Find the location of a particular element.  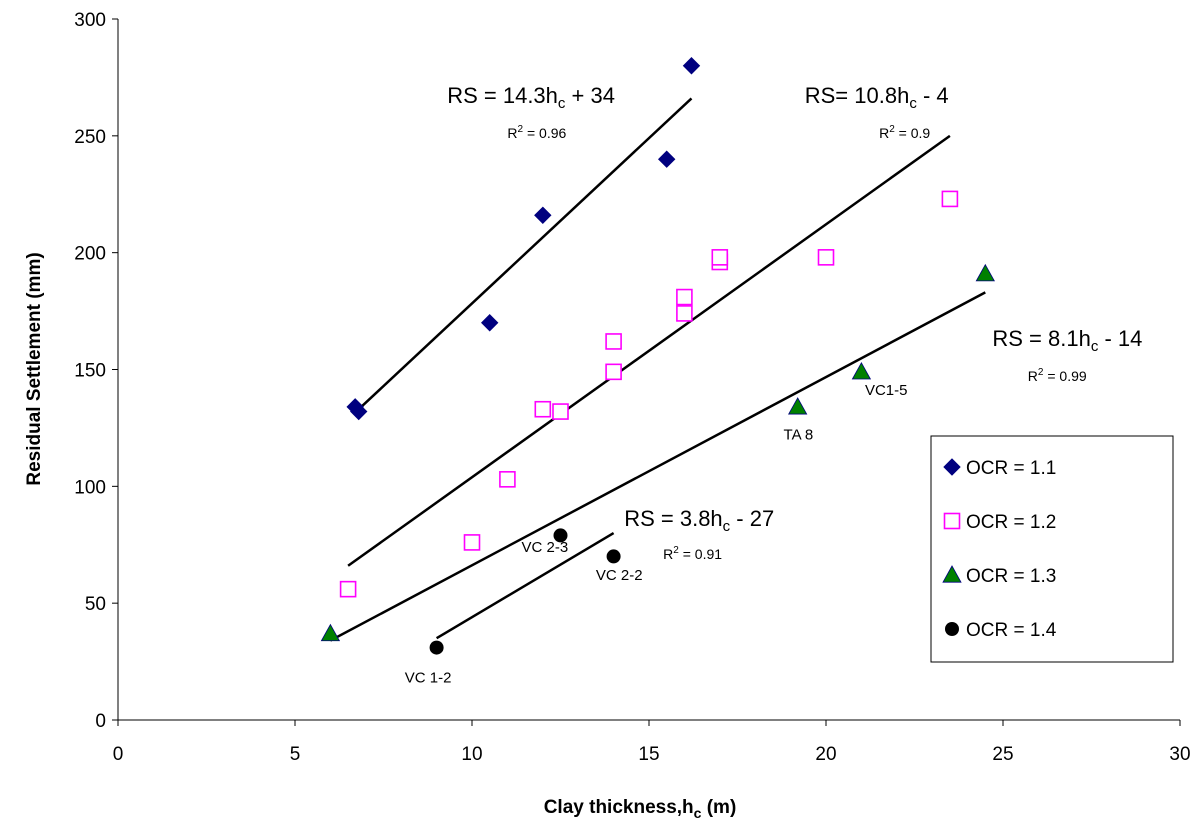

r-squared-label: R2 = 0.99 is located at coordinates (1057, 375).